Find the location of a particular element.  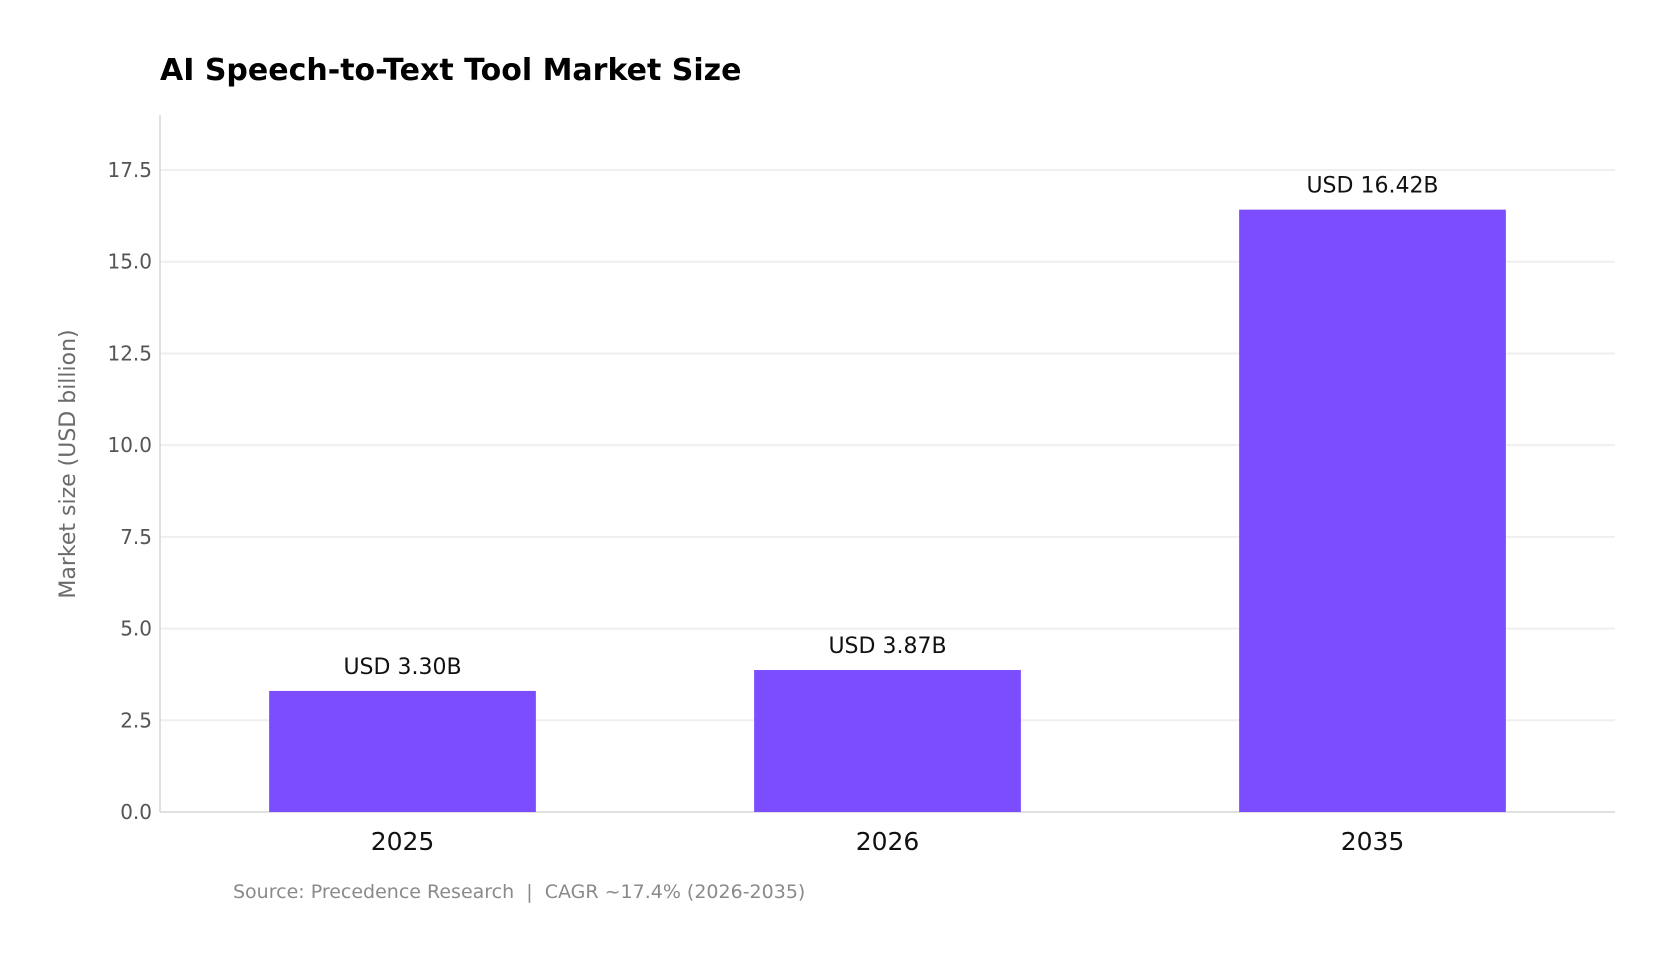

y-tick-label: 12.5 is located at coordinates (129, 353).